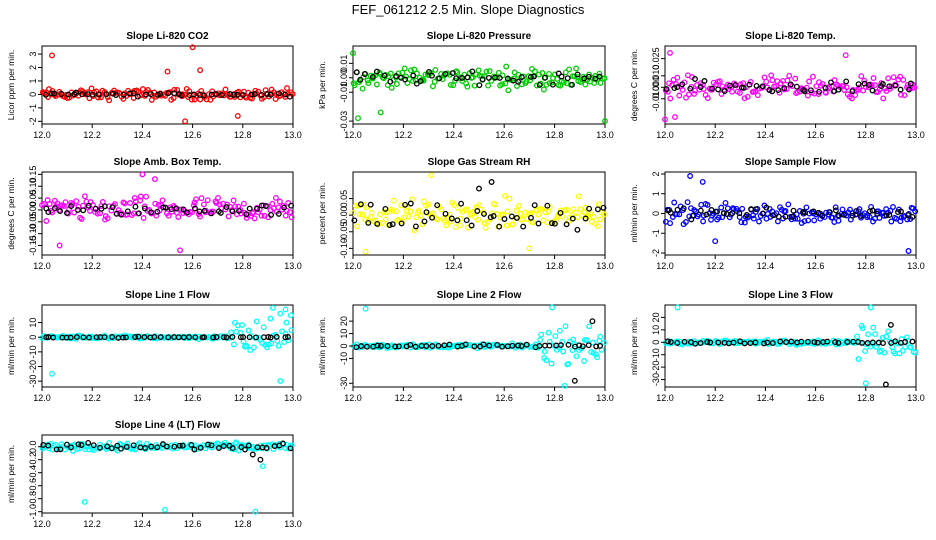 Image resolution: width=936 pixels, height=540 pixels. I want to click on plot-frame, so click(479, 213).